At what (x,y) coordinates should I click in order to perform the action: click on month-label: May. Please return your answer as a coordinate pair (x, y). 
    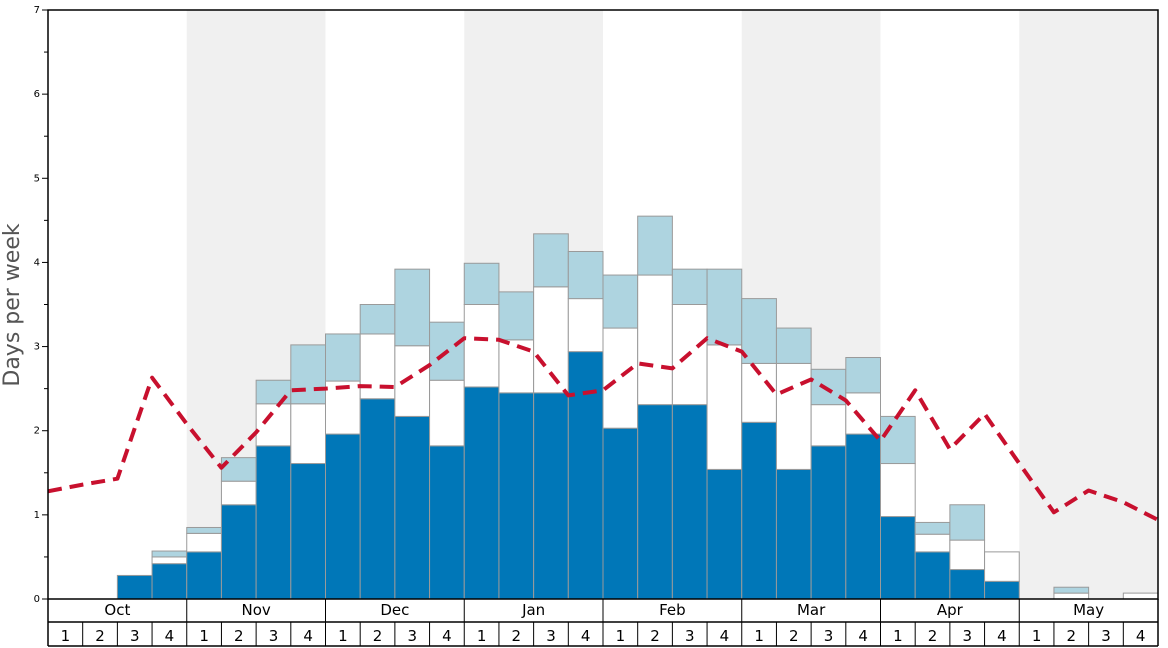
    Looking at the image, I should click on (1088, 610).